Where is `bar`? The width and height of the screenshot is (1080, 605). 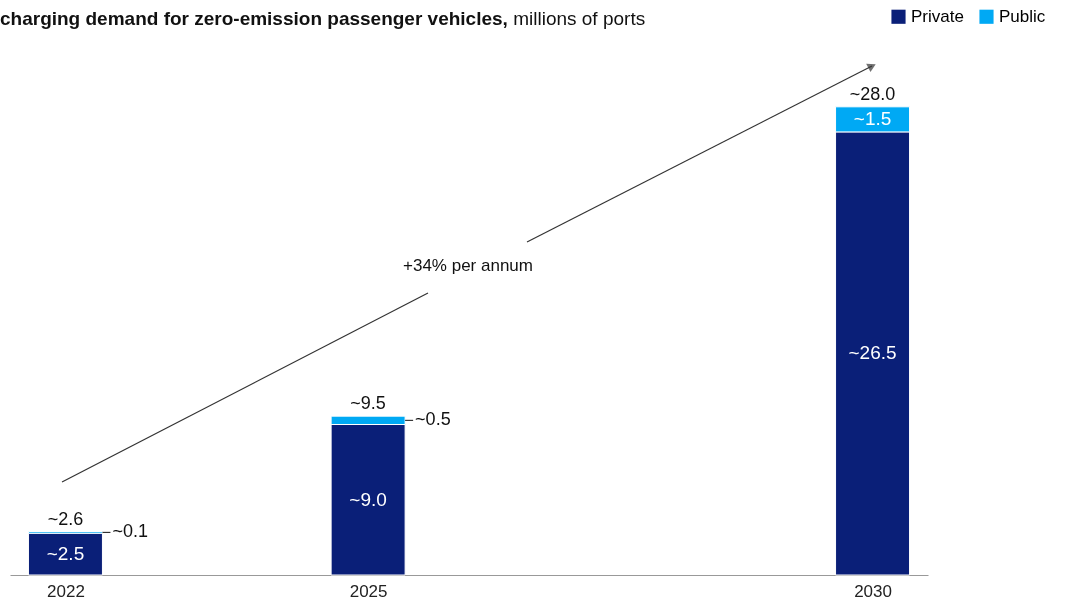 bar is located at coordinates (65, 554).